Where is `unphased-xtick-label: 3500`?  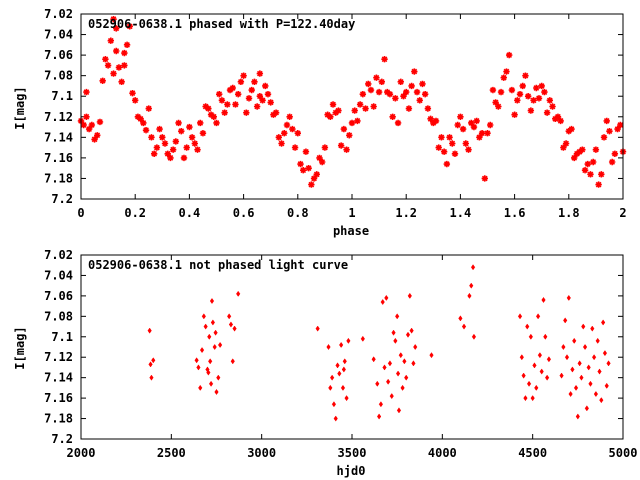 unphased-xtick-label: 3500 is located at coordinates (352, 453).